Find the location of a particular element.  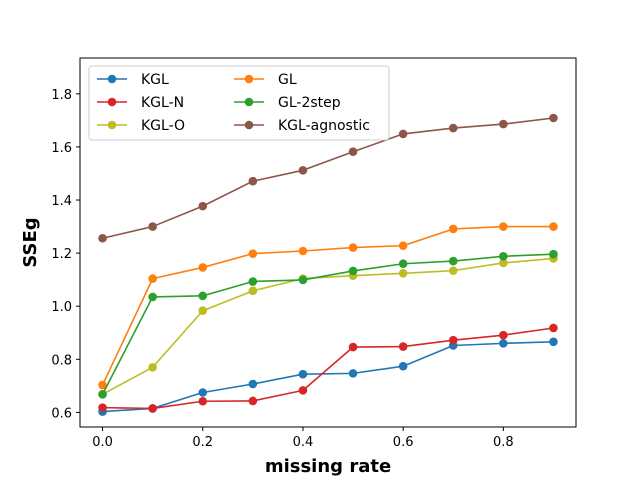

x-axis-label: missing rate is located at coordinates (328, 466).